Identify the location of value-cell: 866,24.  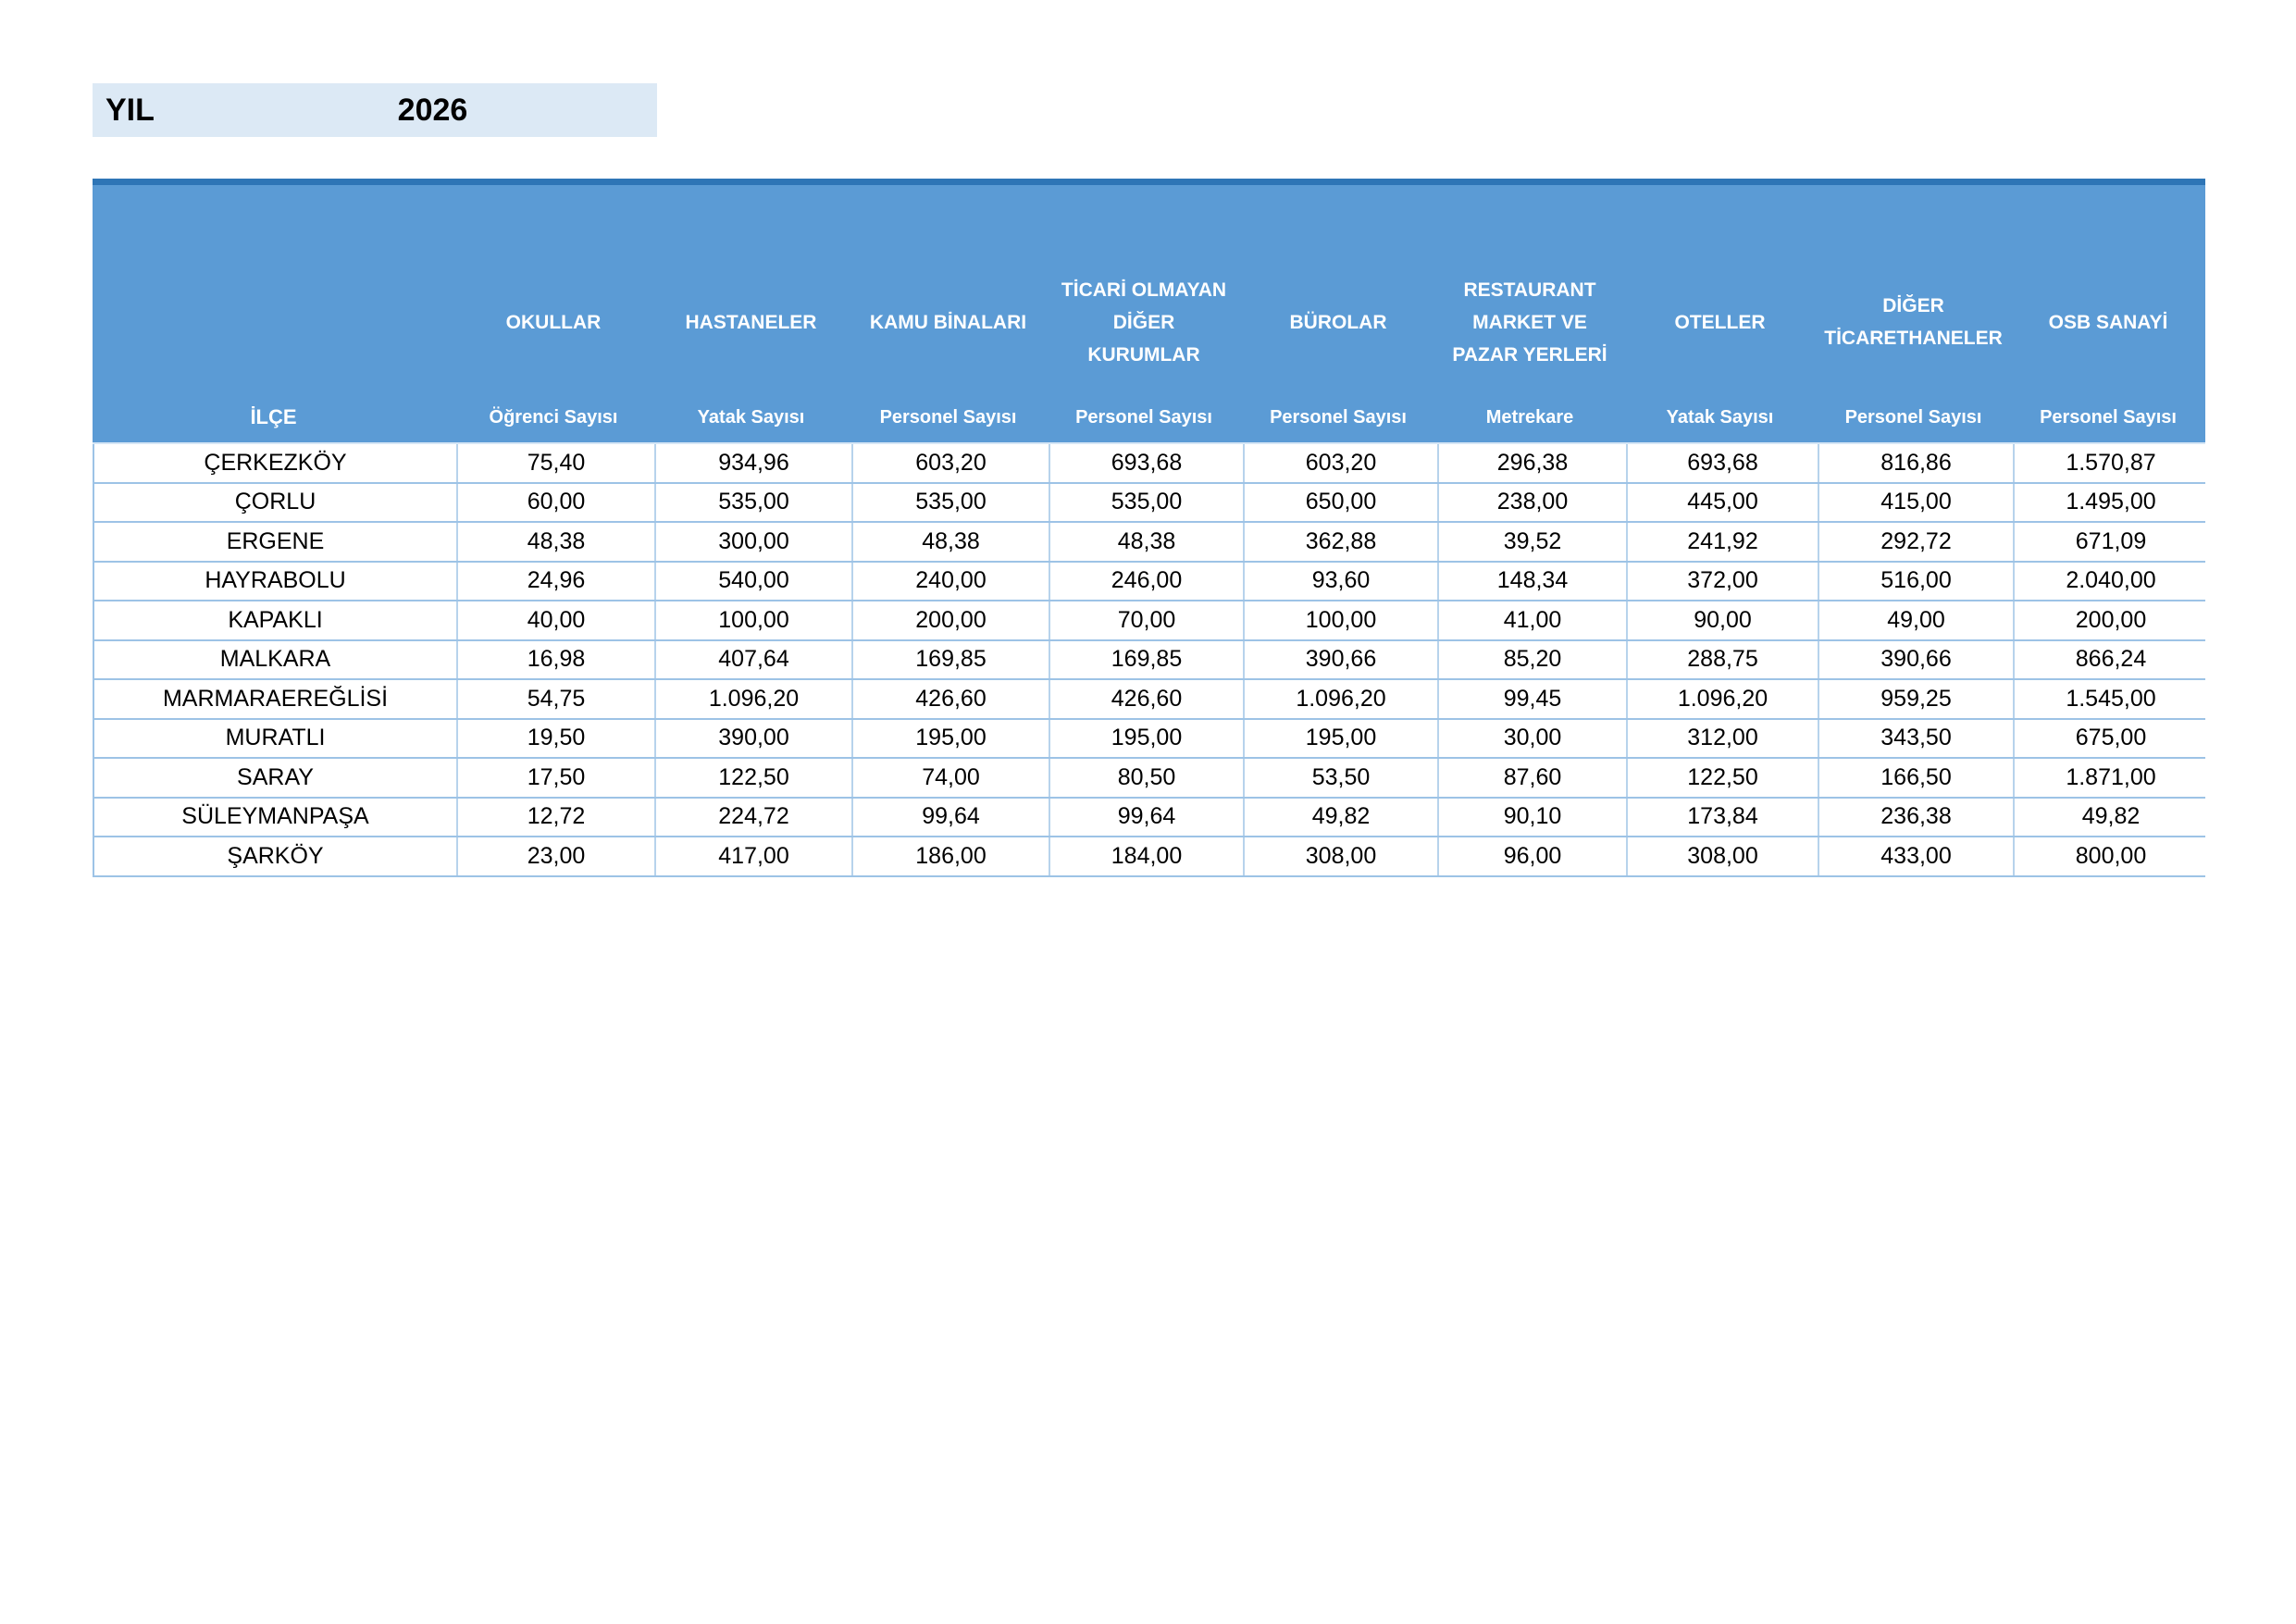
(2110, 659).